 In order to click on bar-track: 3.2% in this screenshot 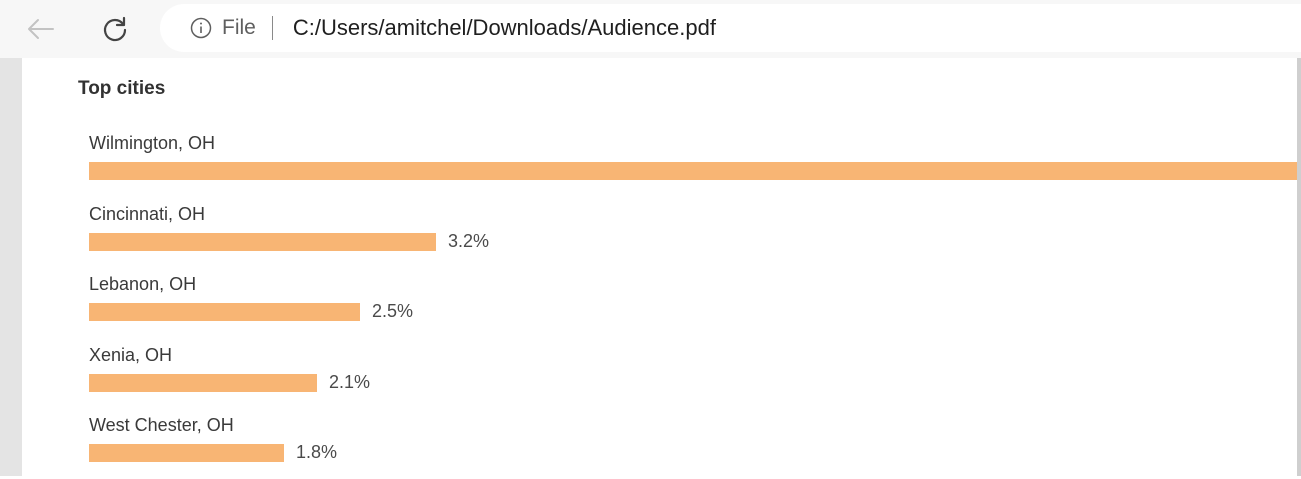, I will do `click(693, 241)`.